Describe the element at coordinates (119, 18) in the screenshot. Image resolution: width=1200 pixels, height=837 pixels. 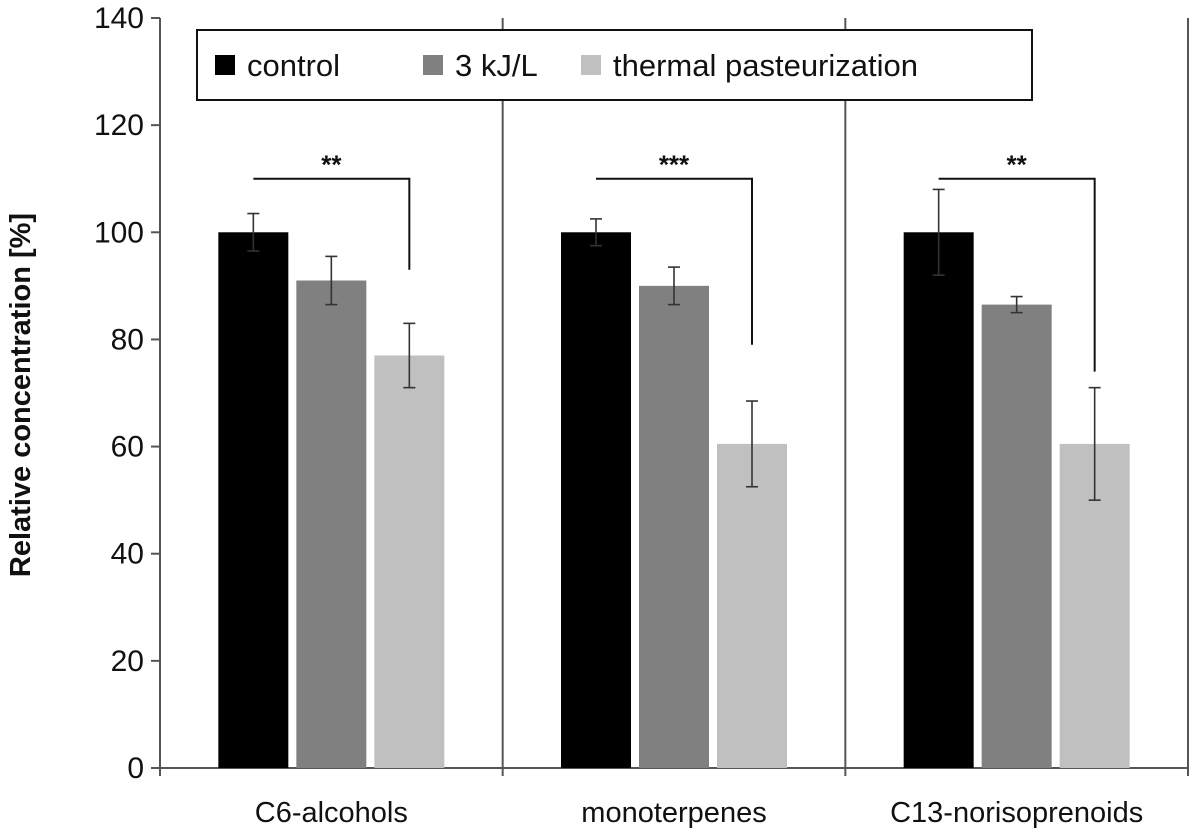
I see `y-tick-label: 140` at that location.